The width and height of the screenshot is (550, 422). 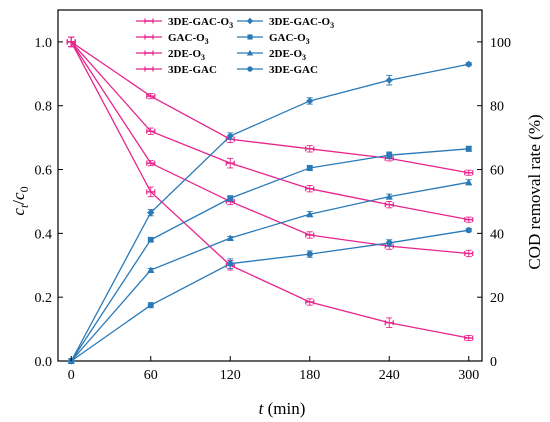 I want to click on y-axis-left-label: ct/c0, so click(x=20, y=200).